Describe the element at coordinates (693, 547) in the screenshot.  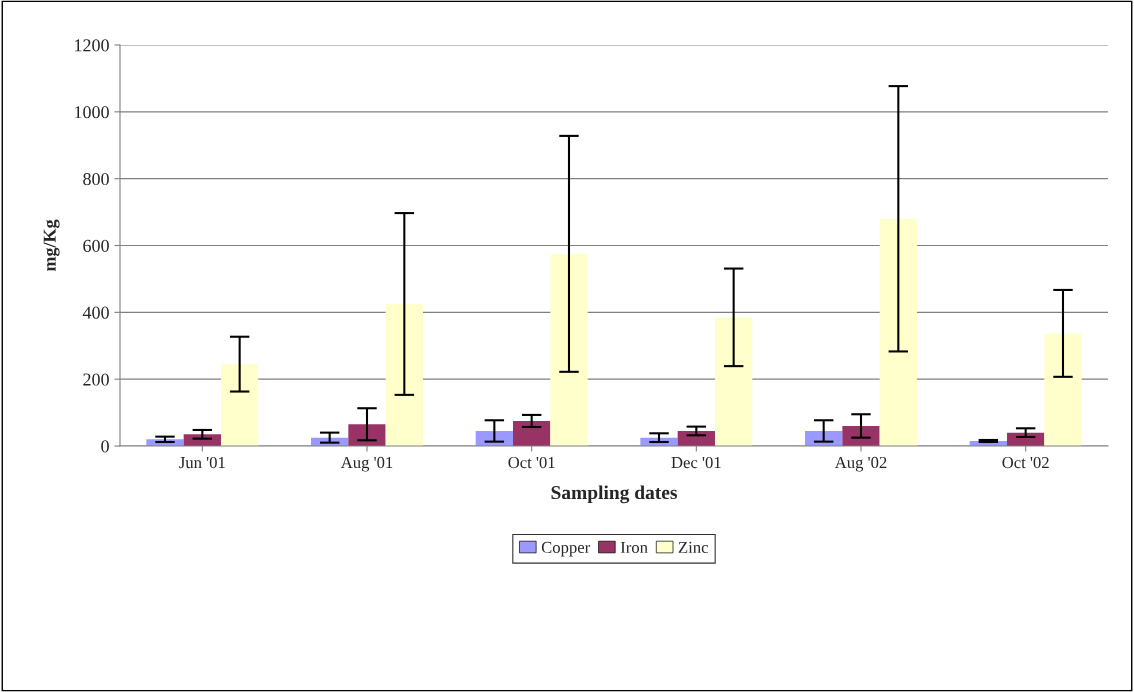
I see `legend-label: Zinc` at that location.